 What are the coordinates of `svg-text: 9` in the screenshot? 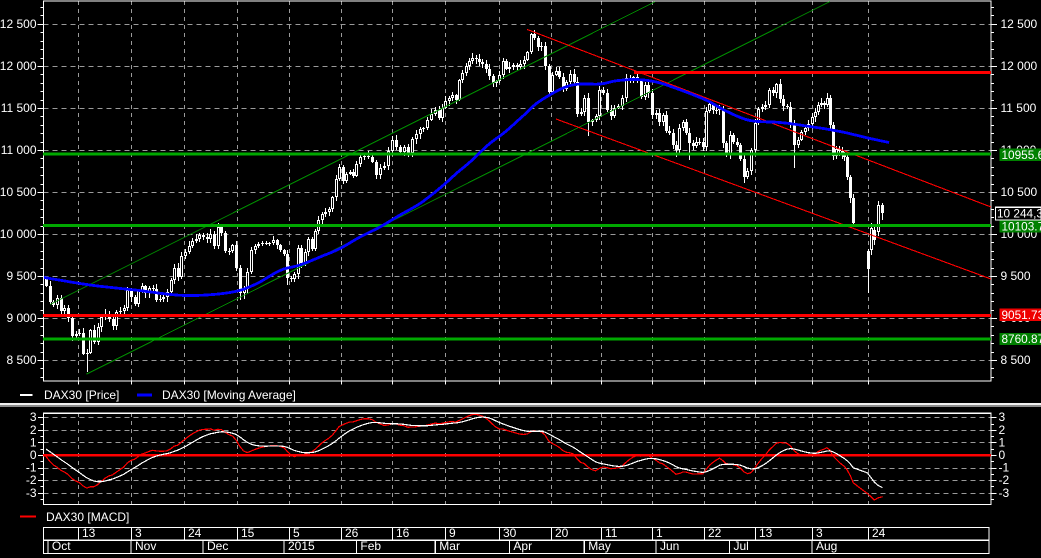 It's located at (452, 533).